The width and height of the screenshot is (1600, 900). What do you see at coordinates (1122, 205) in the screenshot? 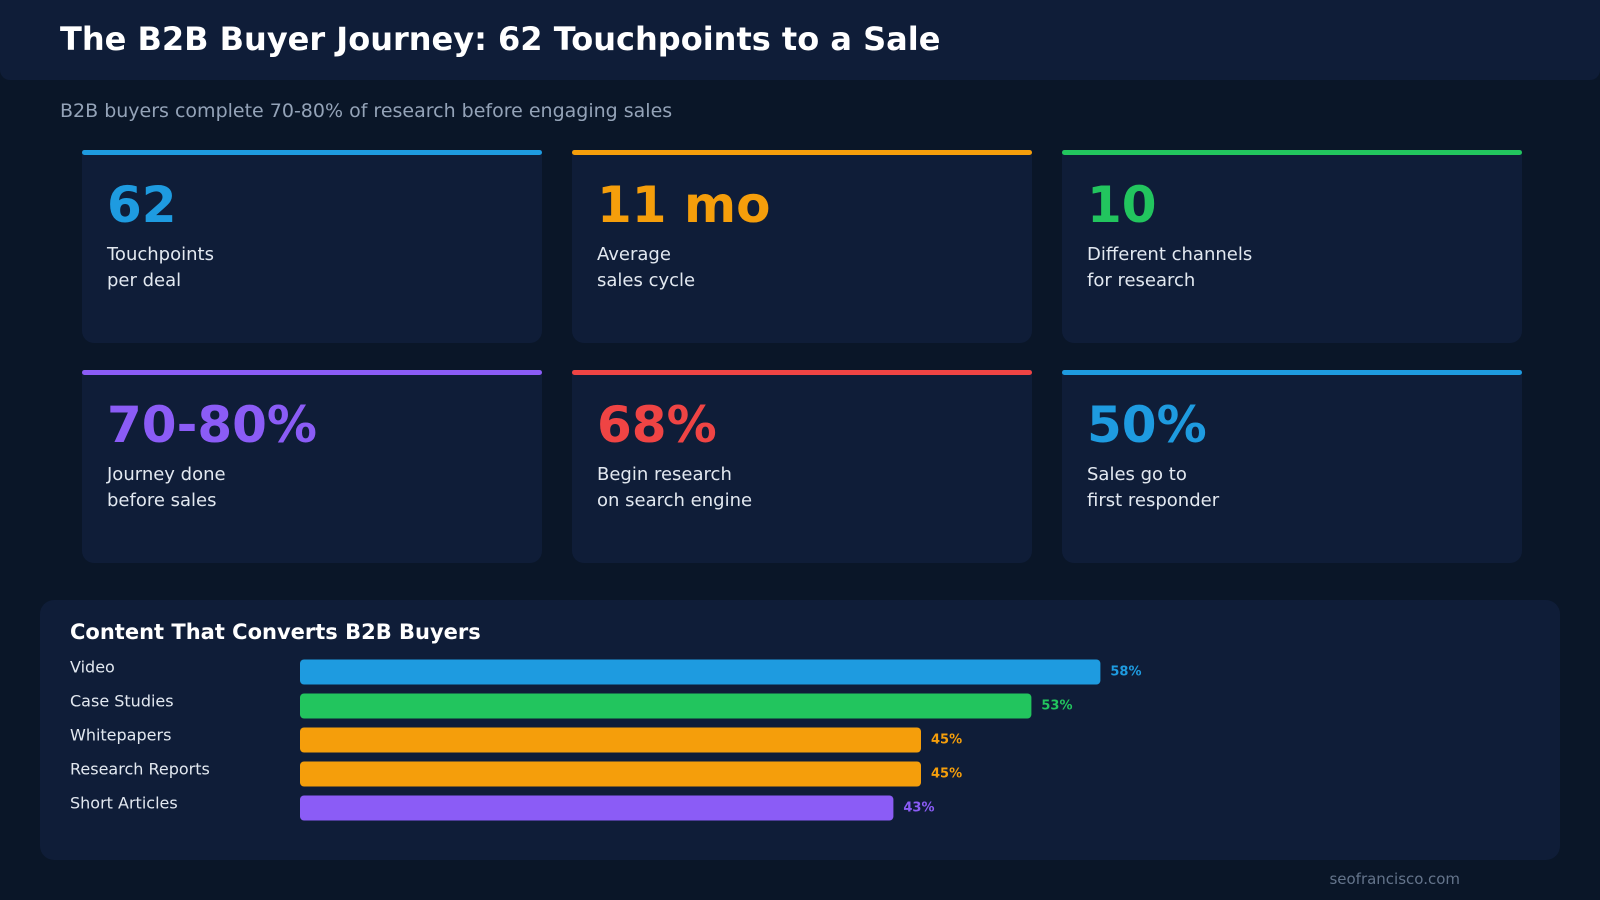
I see `stat-value: 10` at bounding box center [1122, 205].